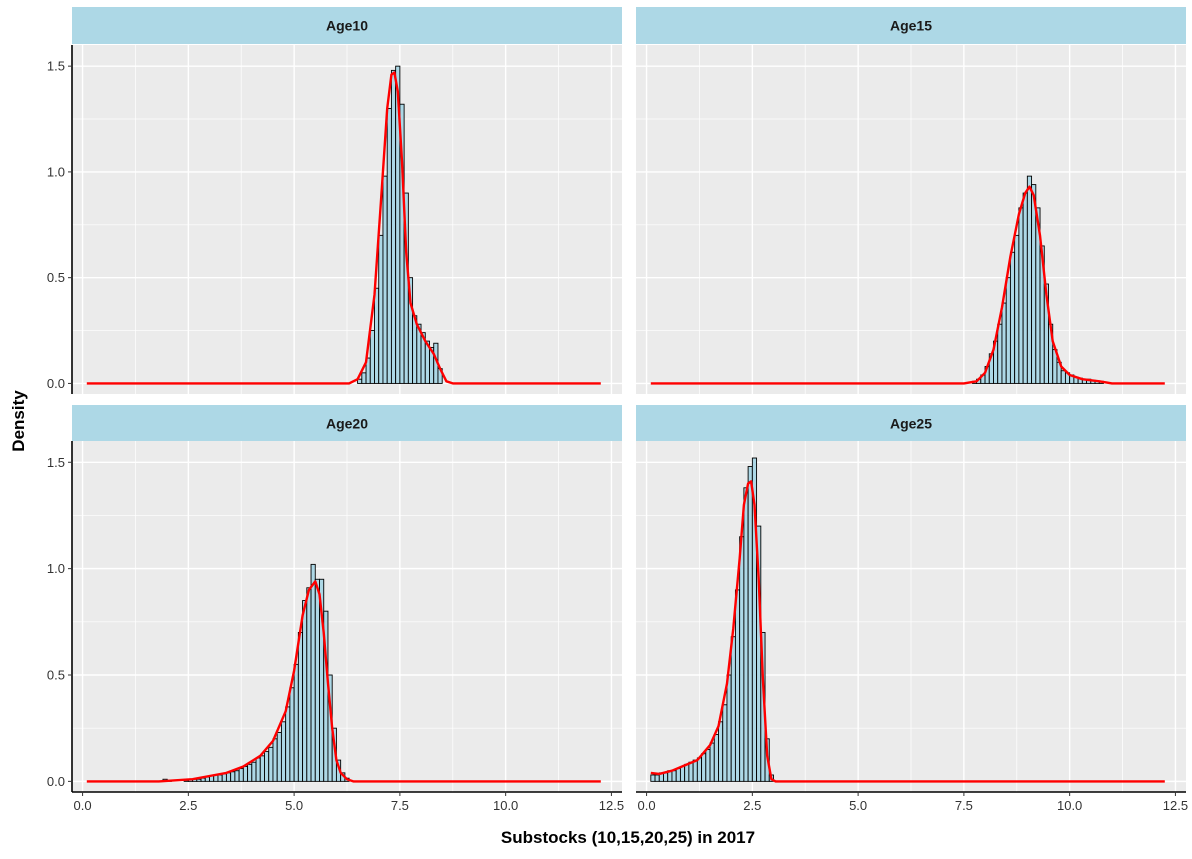 The image size is (1192, 859). I want to click on facet-strip-label: Age10, so click(347, 26).